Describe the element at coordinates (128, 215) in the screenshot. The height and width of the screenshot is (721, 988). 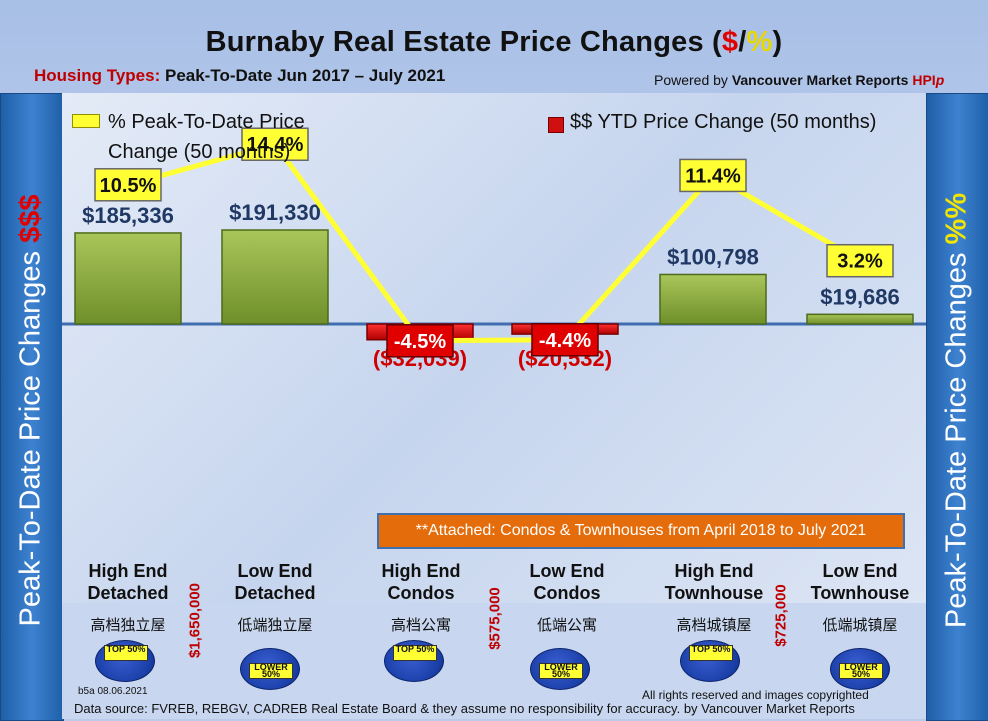
I see `bar-value-label-0: $185,336` at that location.